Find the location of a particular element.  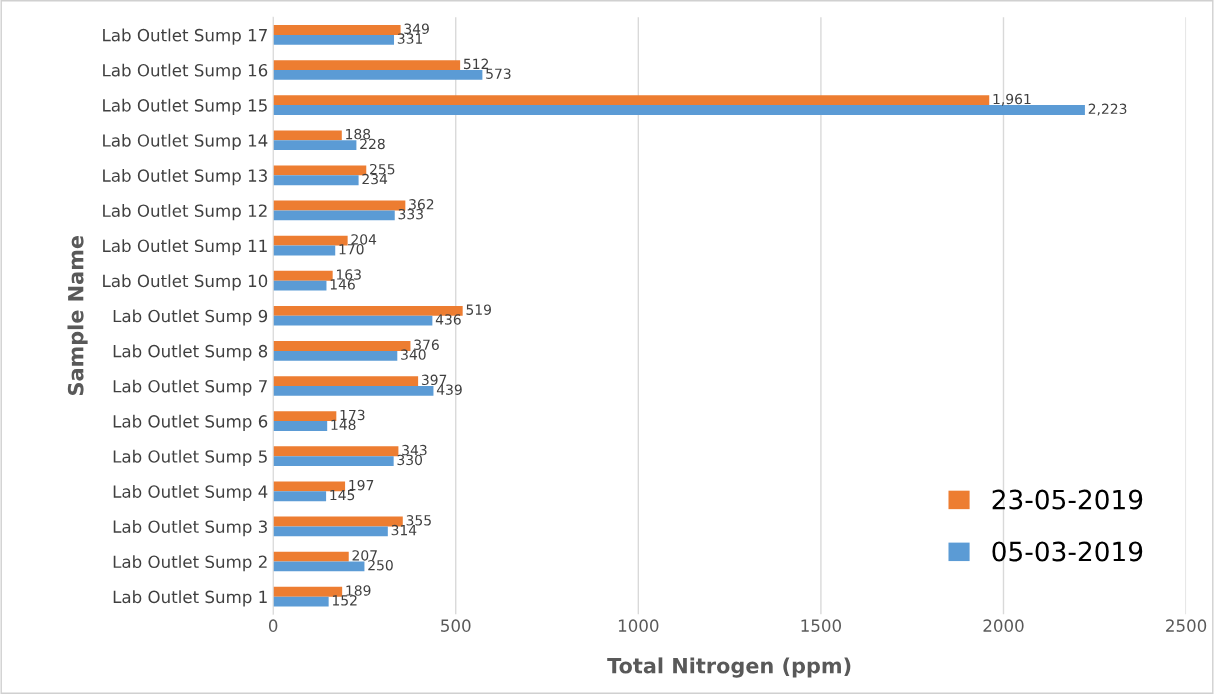

y-tick-label: Lab Outlet Sump 2 is located at coordinates (190, 563).